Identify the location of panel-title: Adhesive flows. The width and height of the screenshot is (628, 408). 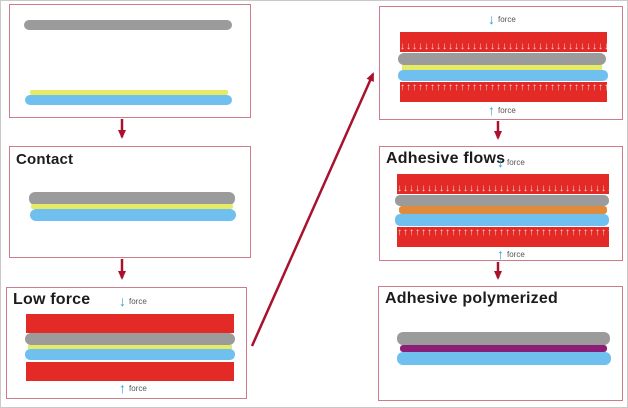
(446, 158).